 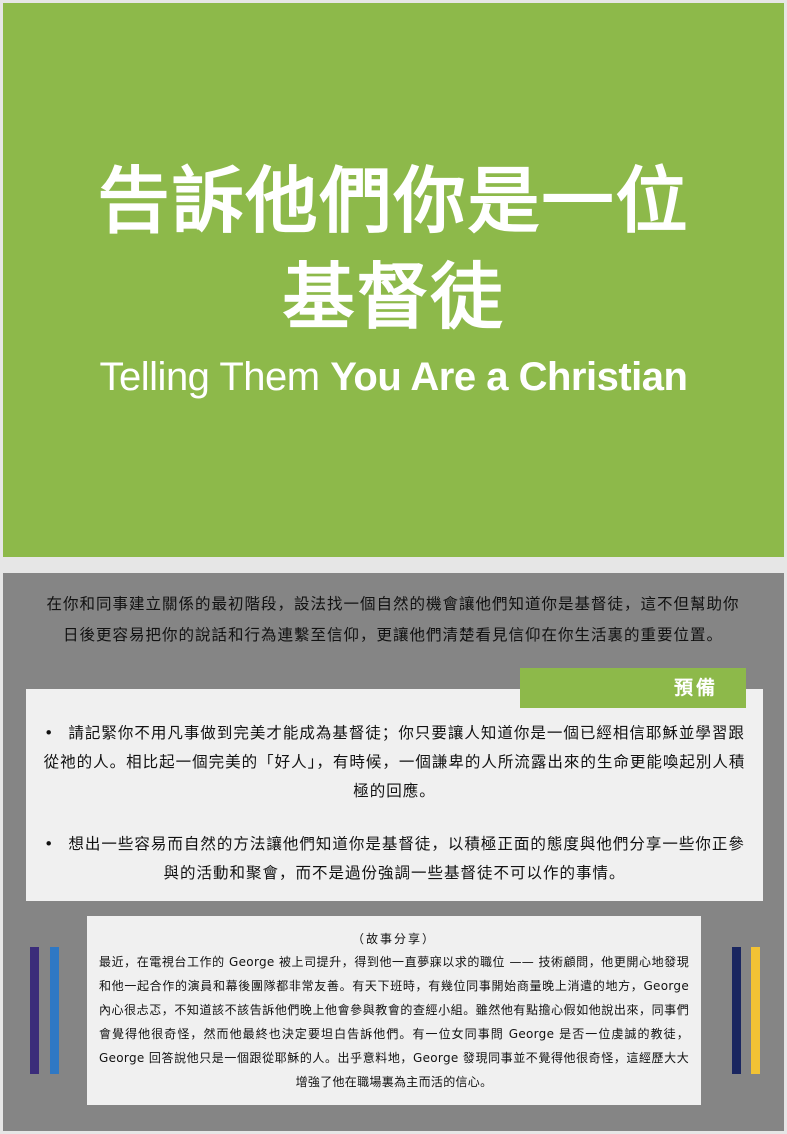 I want to click on chinese-title-line-1: 告訴他們你是一位, so click(x=393, y=201).